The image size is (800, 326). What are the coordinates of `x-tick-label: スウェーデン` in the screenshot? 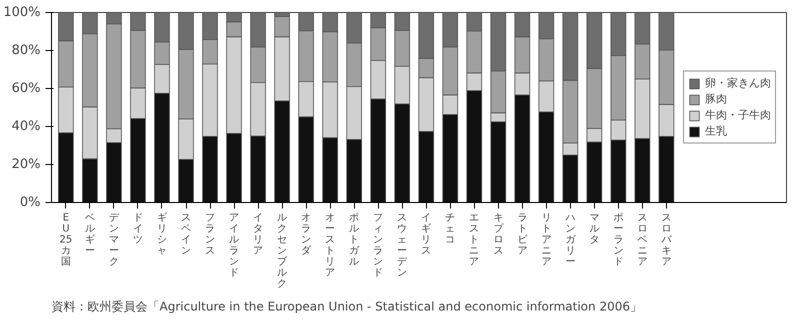 It's located at (402, 245).